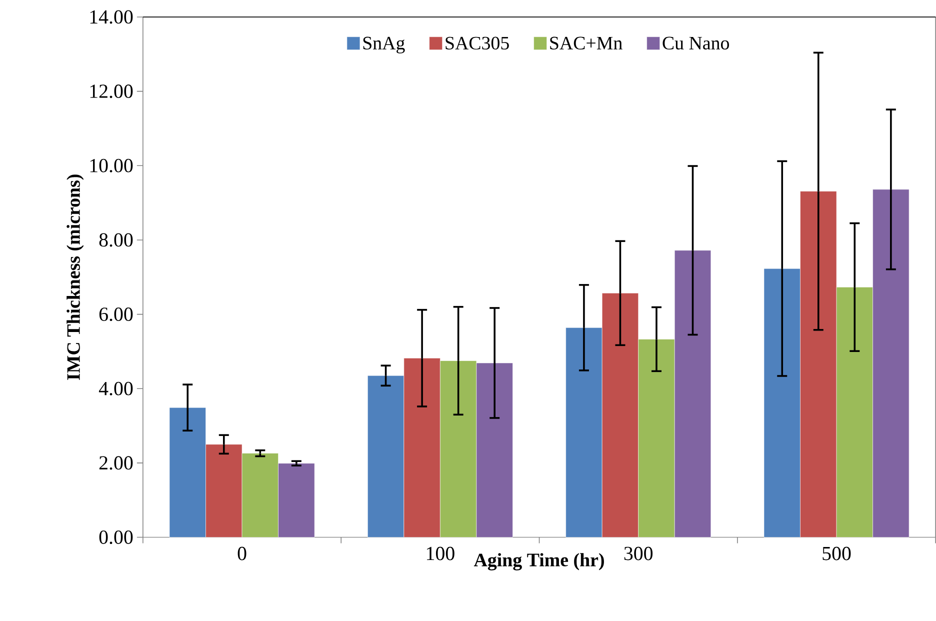  Describe the element at coordinates (111, 91) in the screenshot. I see `y-tick-label: 12.00` at that location.